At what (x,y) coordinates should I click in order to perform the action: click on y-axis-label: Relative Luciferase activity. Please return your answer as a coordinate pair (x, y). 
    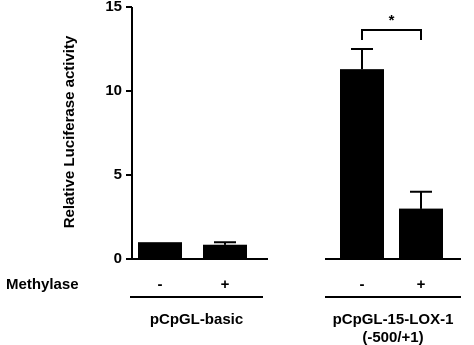
    Looking at the image, I should click on (69, 131).